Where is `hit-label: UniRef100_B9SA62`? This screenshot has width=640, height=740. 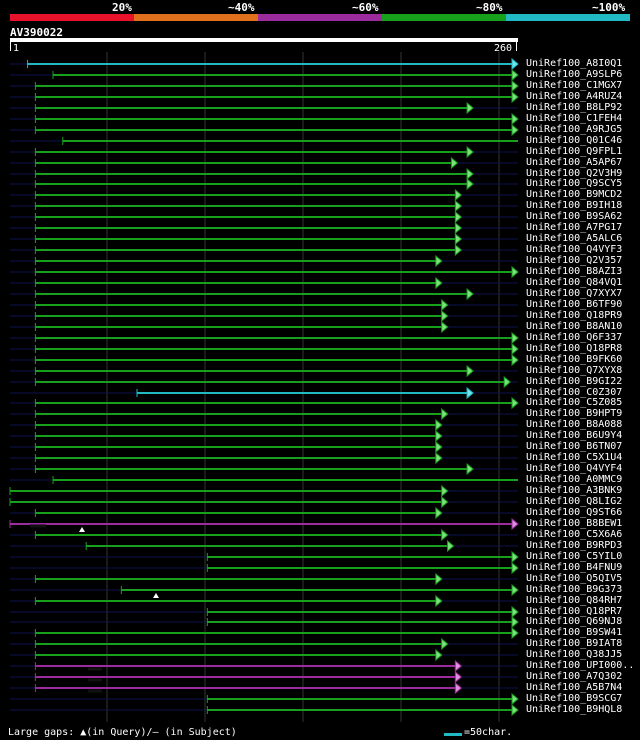 hit-label: UniRef100_B9SA62 is located at coordinates (574, 216).